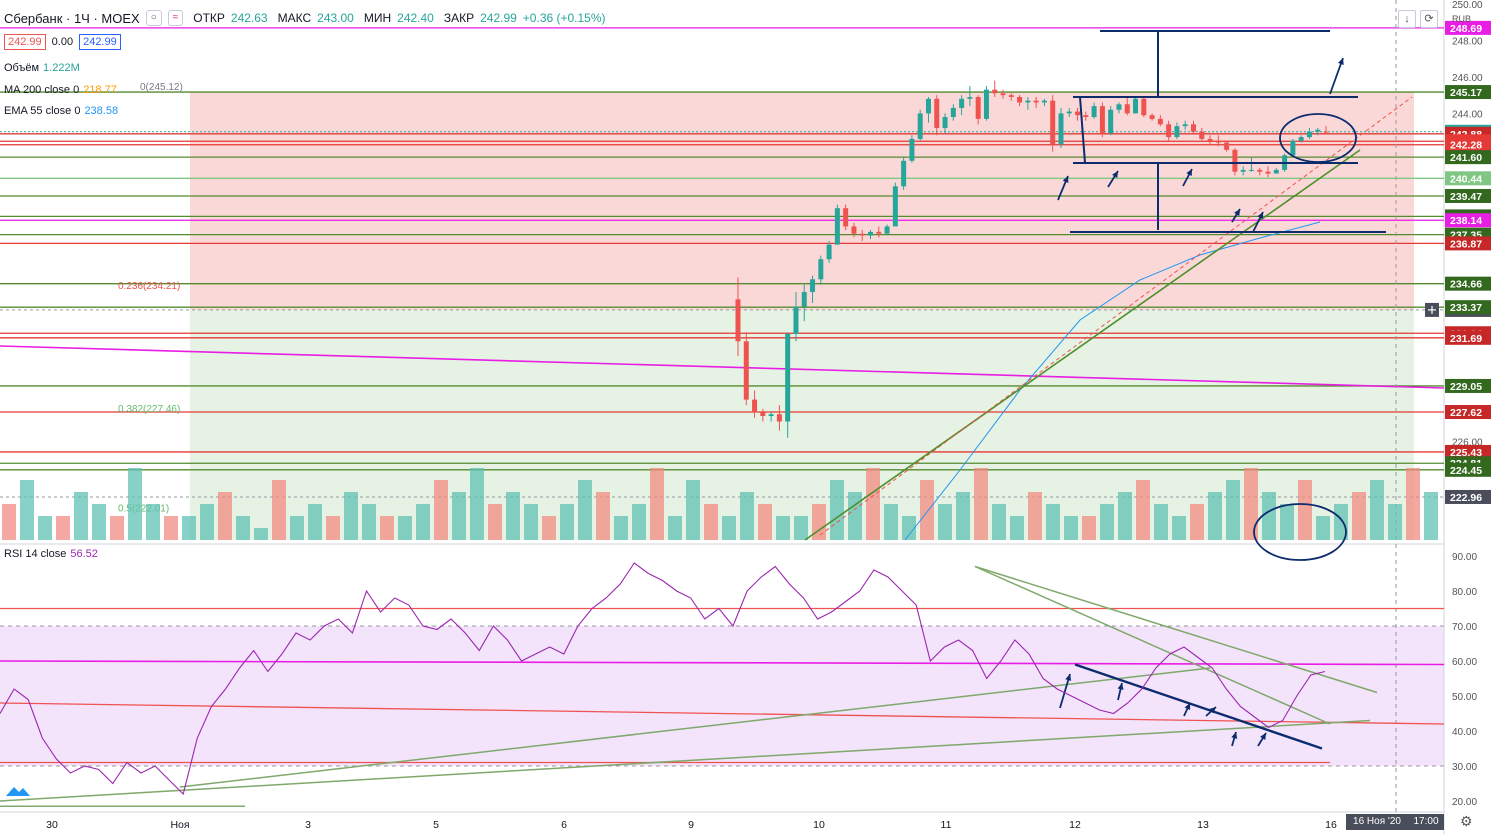  I want to click on price-label: 242.28, so click(1466, 146).